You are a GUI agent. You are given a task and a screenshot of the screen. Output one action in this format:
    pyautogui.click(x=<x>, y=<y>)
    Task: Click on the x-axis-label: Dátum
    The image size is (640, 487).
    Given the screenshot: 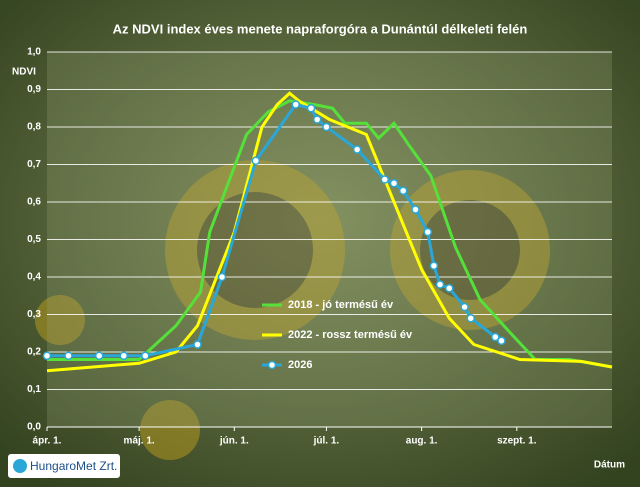 What is the action you would take?
    pyautogui.click(x=609, y=465)
    